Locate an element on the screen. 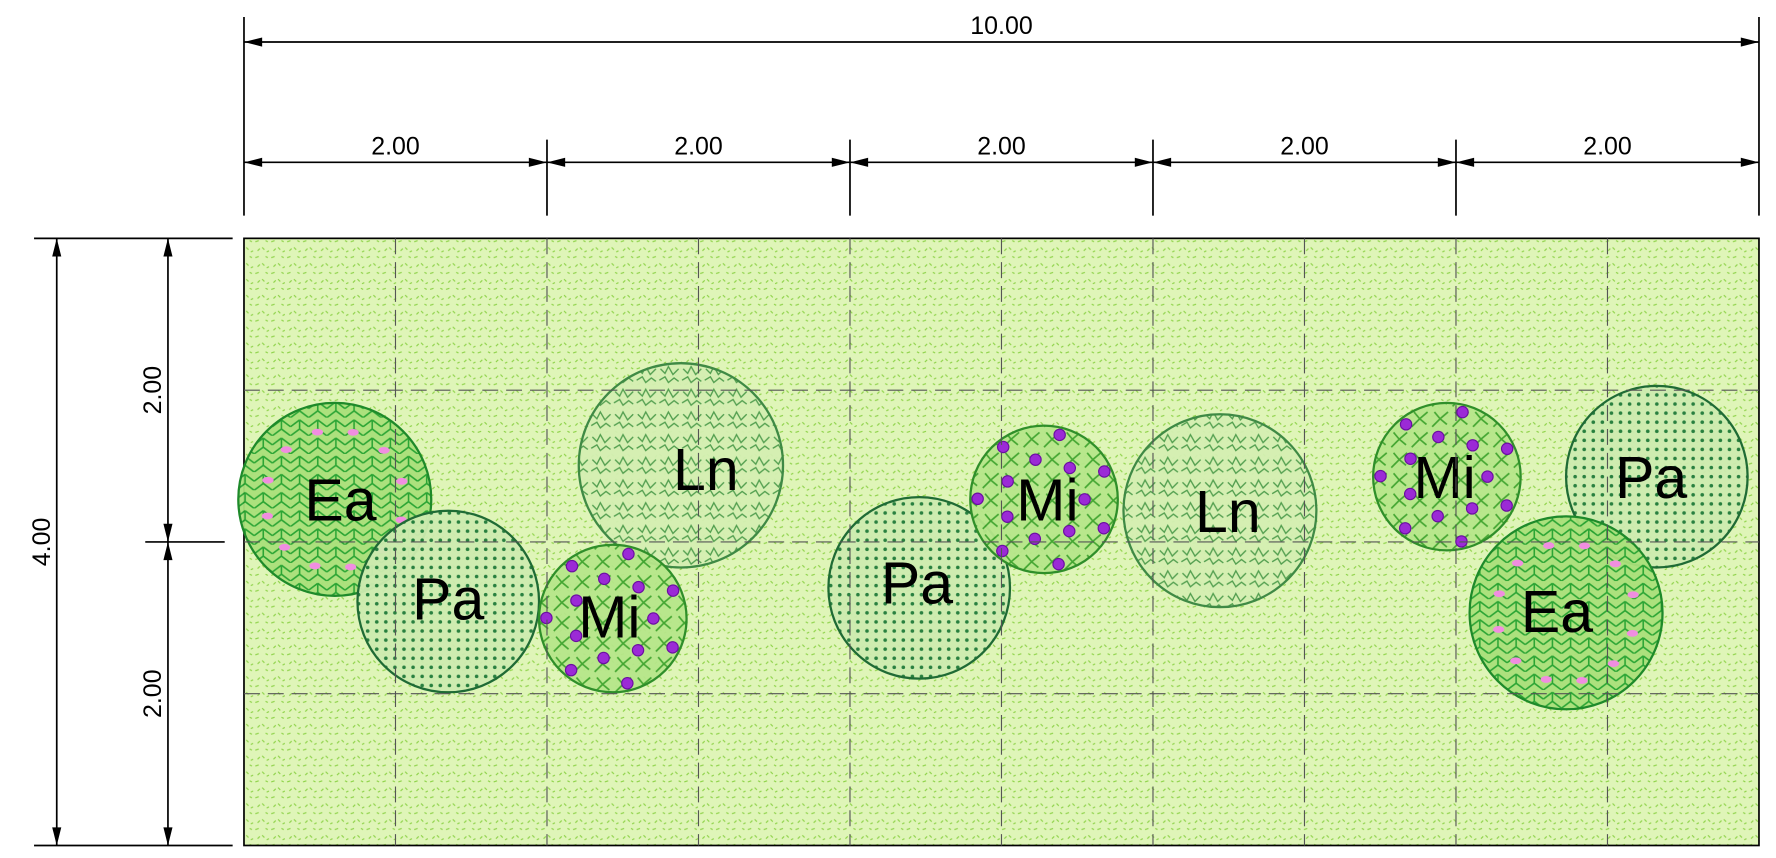 This screenshot has width=1776, height=858. plant-pa is located at coordinates (448, 601).